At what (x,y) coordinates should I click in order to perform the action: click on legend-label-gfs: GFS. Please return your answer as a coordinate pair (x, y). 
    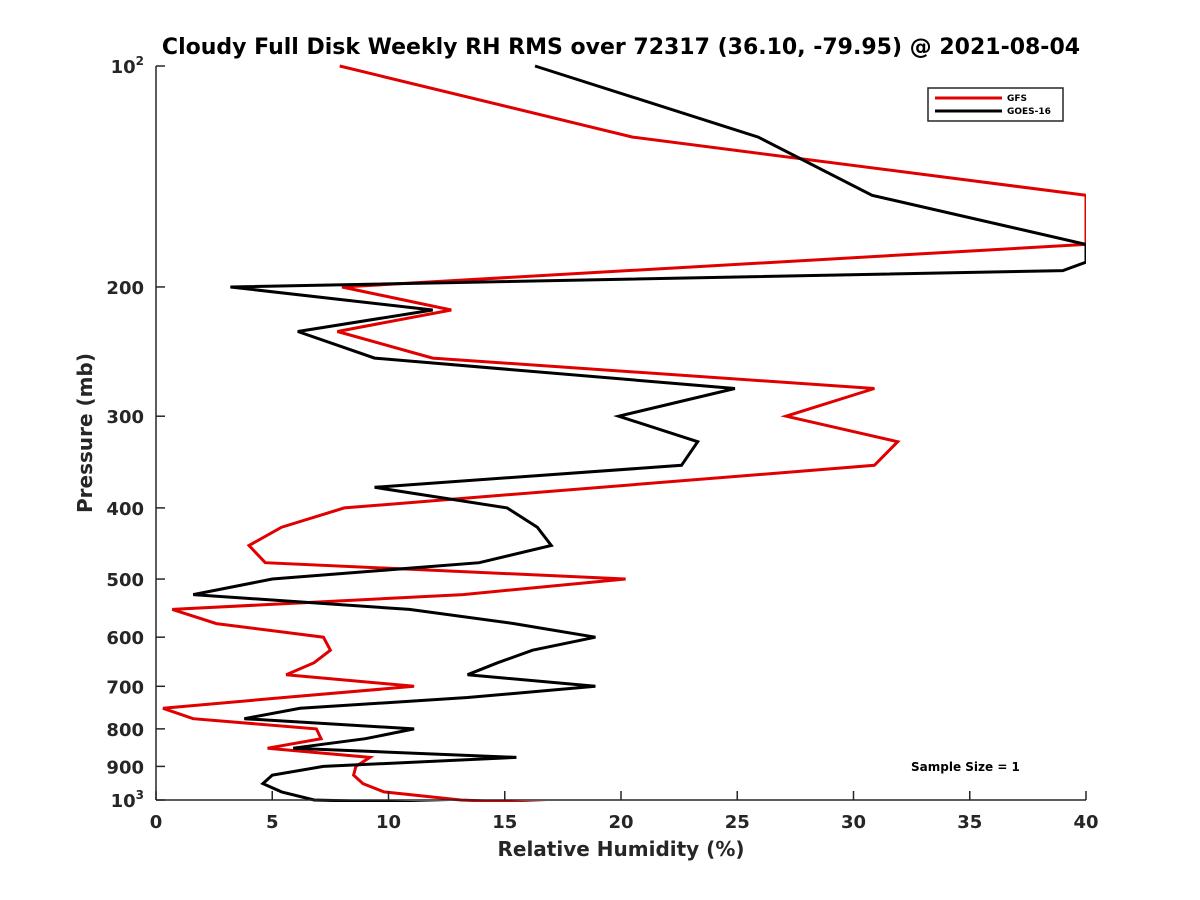
    Looking at the image, I should click on (1017, 99).